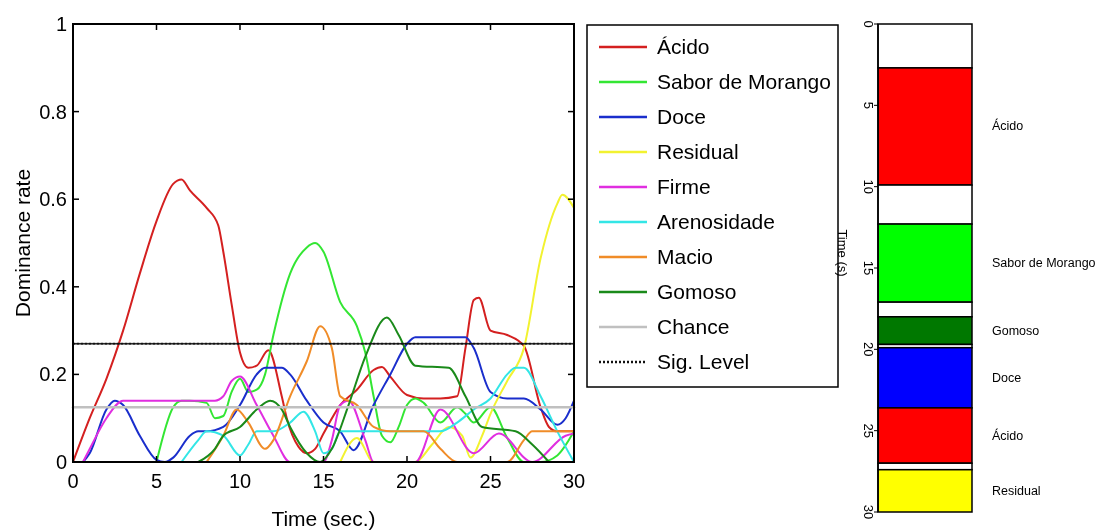  I want to click on x-tick-label: 10, so click(240, 481).